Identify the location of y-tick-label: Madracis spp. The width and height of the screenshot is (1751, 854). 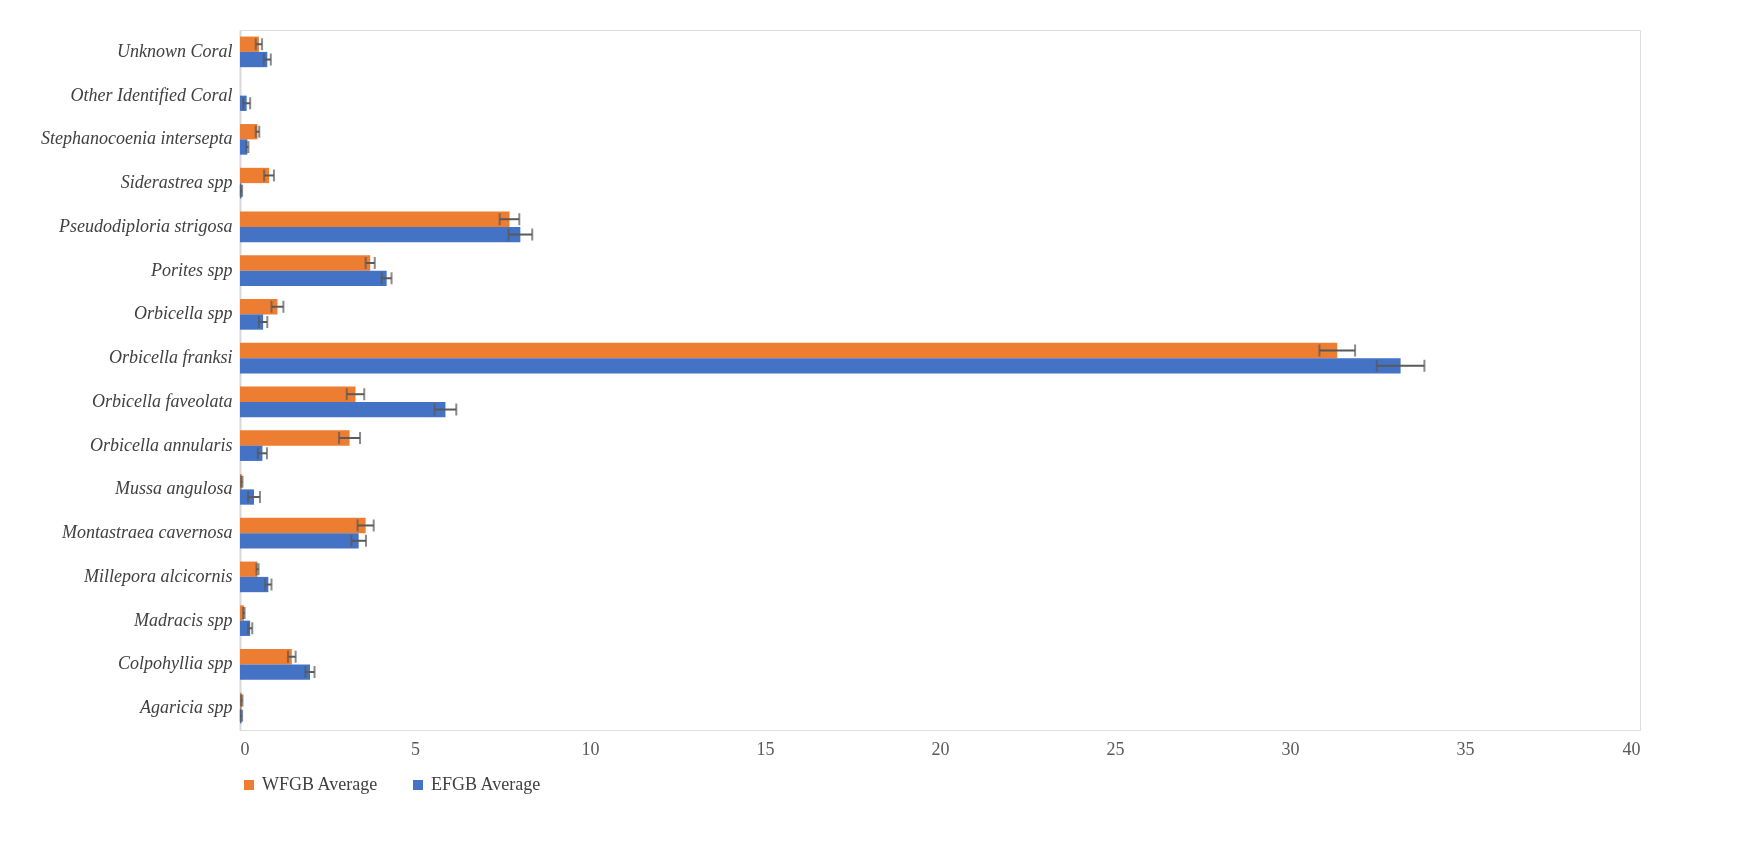
(183, 619).